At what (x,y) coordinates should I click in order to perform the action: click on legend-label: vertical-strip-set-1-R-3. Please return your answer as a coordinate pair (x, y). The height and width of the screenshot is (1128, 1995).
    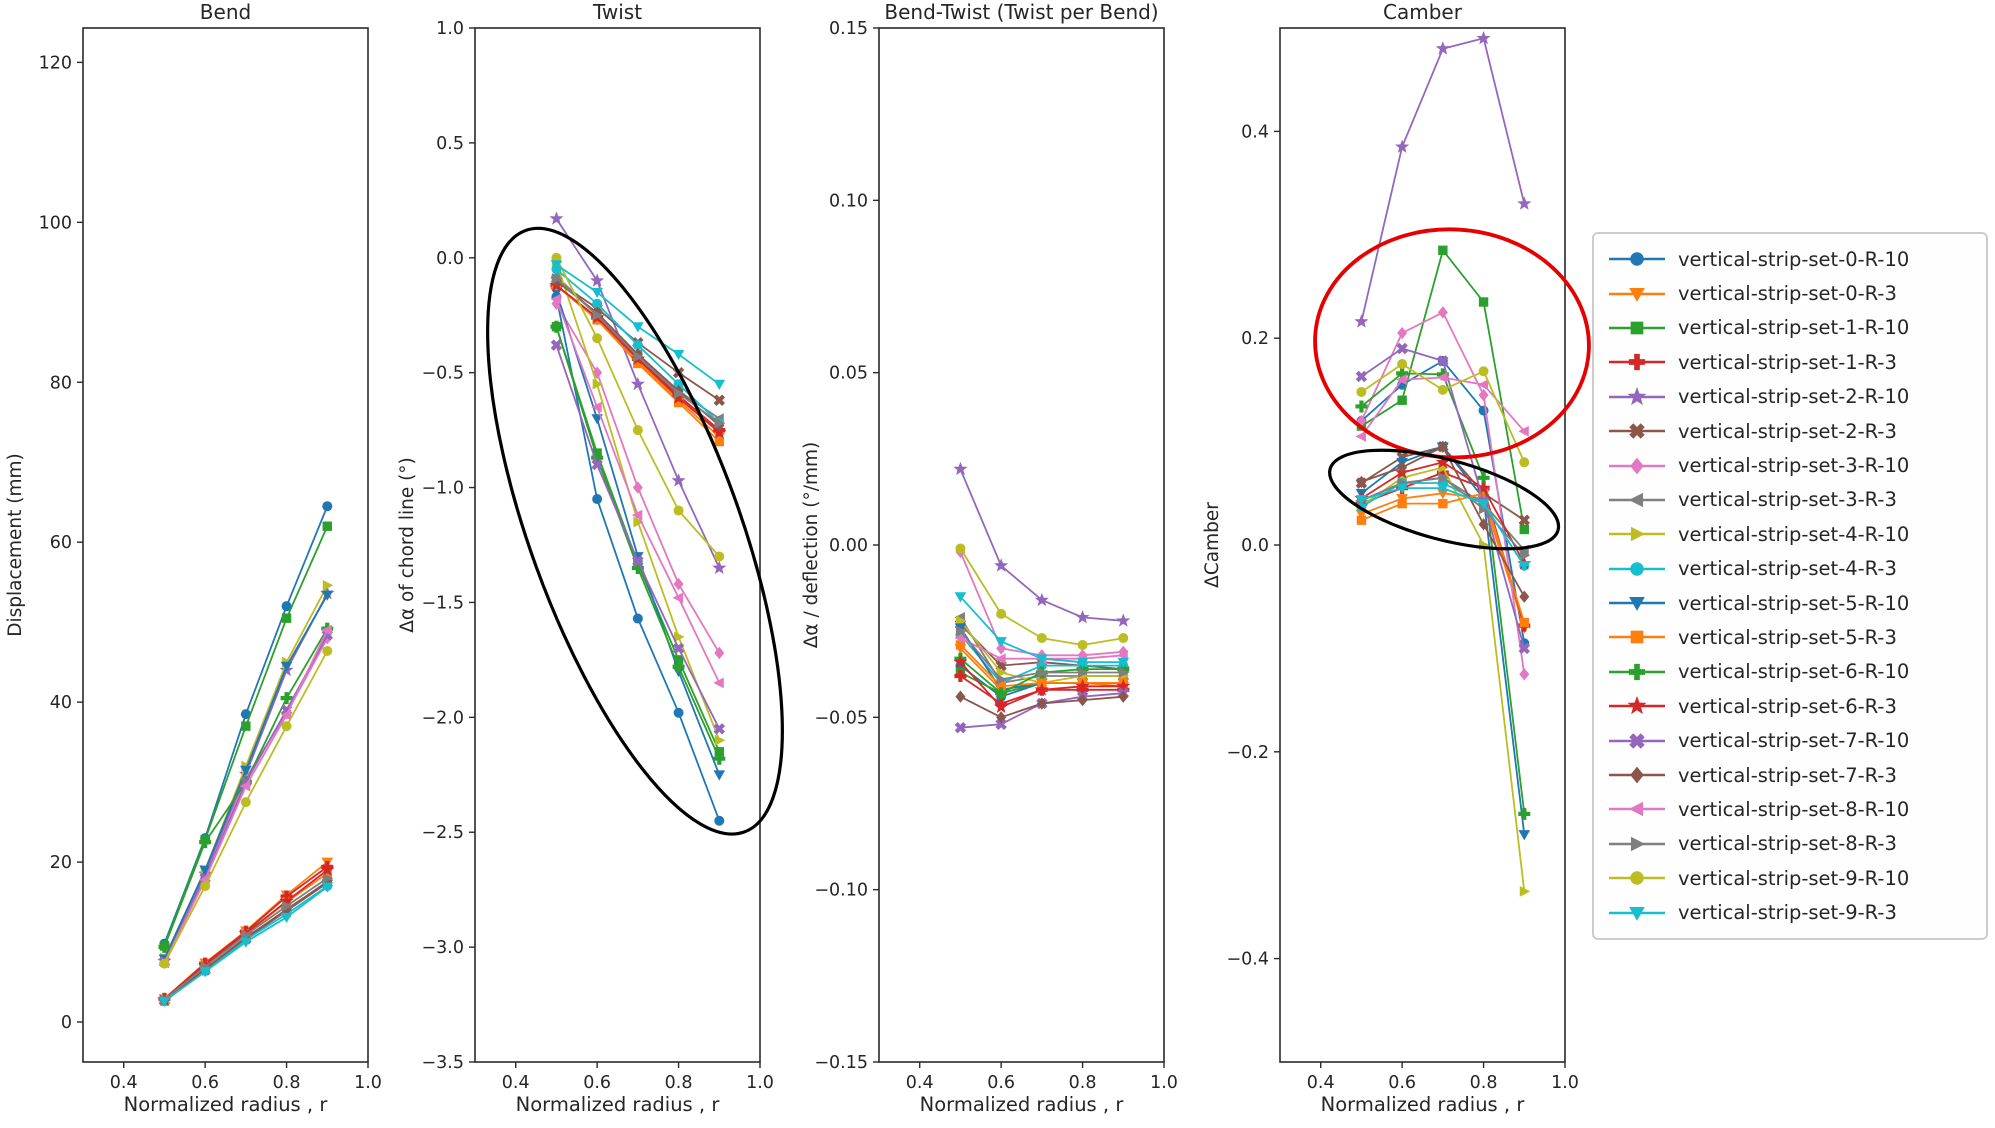
    Looking at the image, I should click on (1787, 362).